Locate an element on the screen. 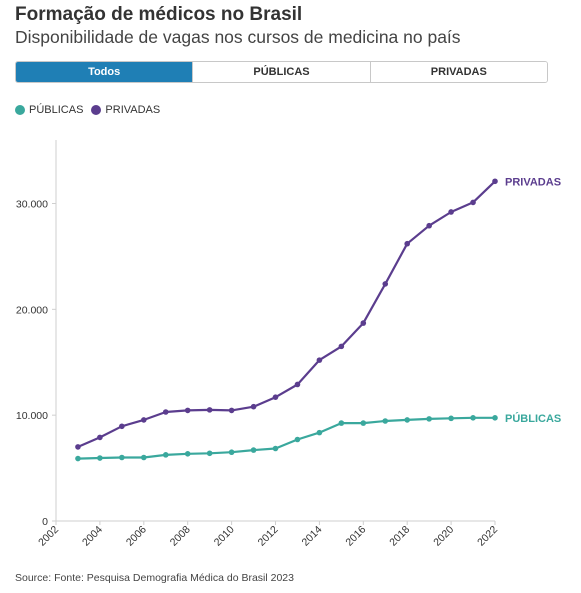 The width and height of the screenshot is (581, 593). chart-legend: PÚBLICAS PRIVADAS is located at coordinates (91, 110).